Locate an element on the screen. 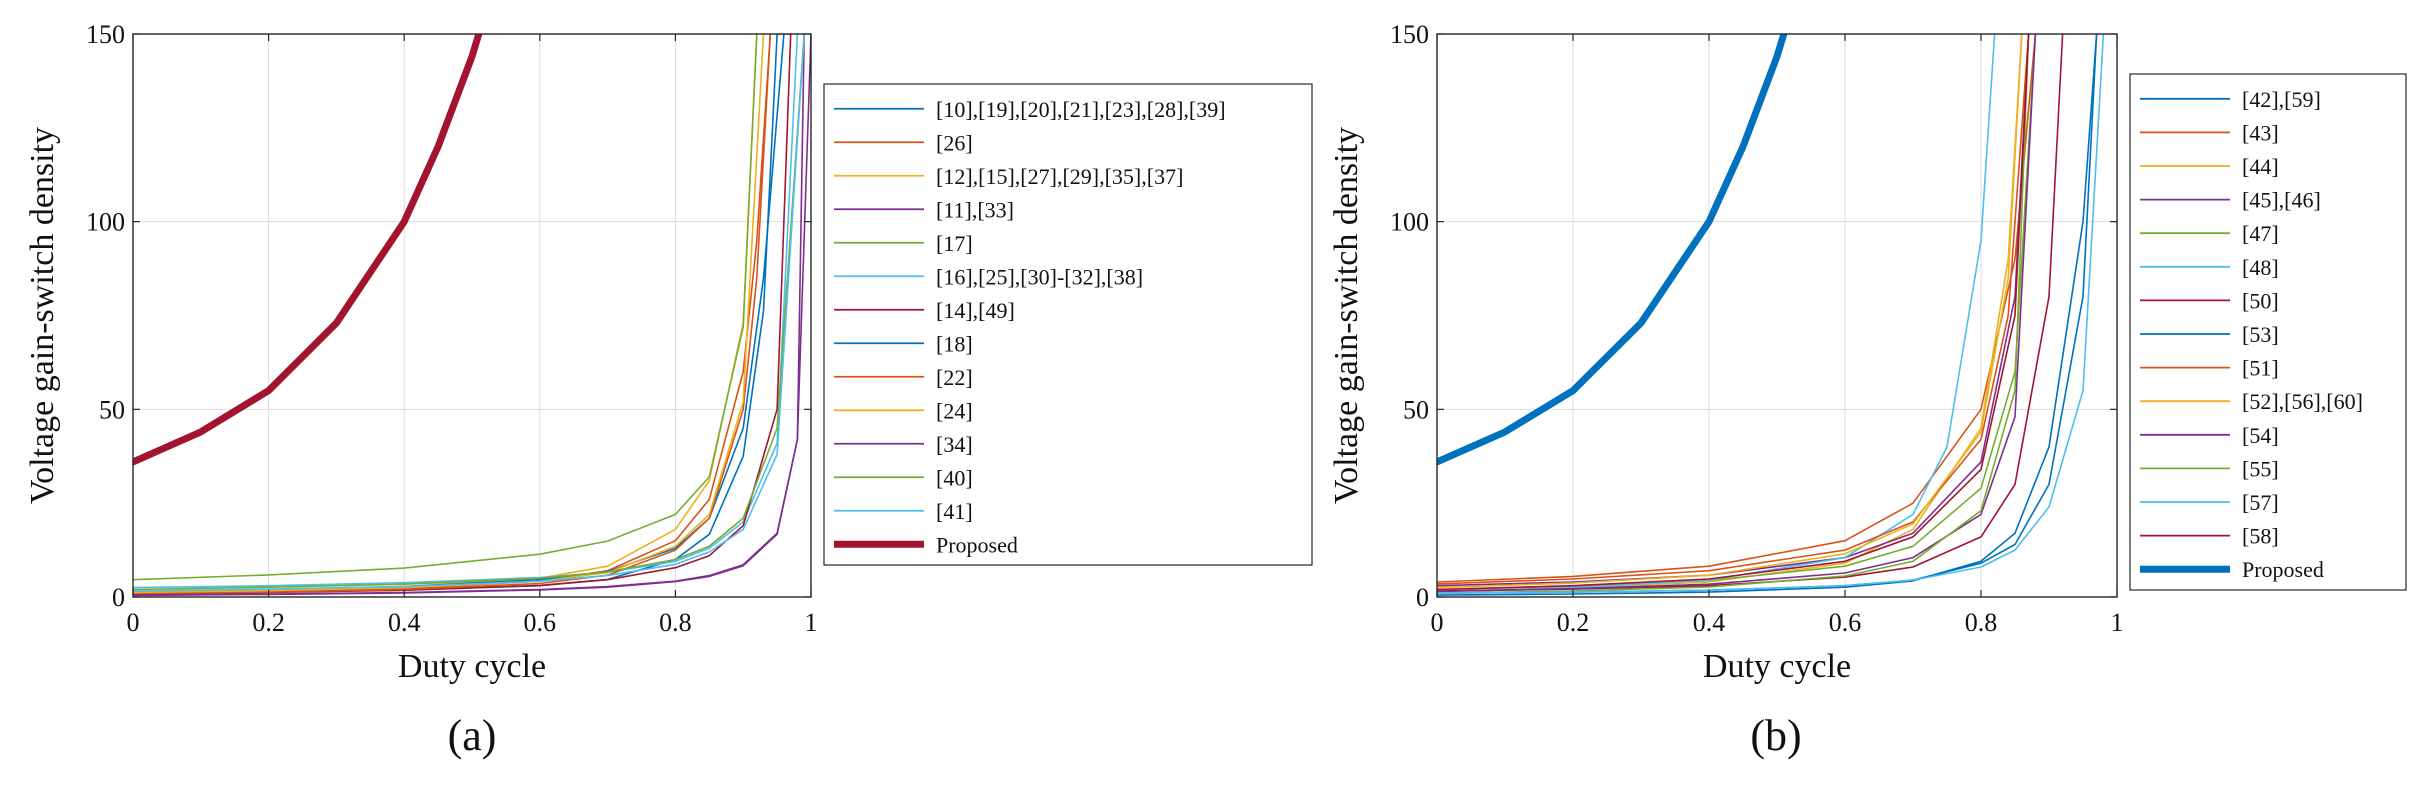  legend-label: [34] is located at coordinates (954, 444).